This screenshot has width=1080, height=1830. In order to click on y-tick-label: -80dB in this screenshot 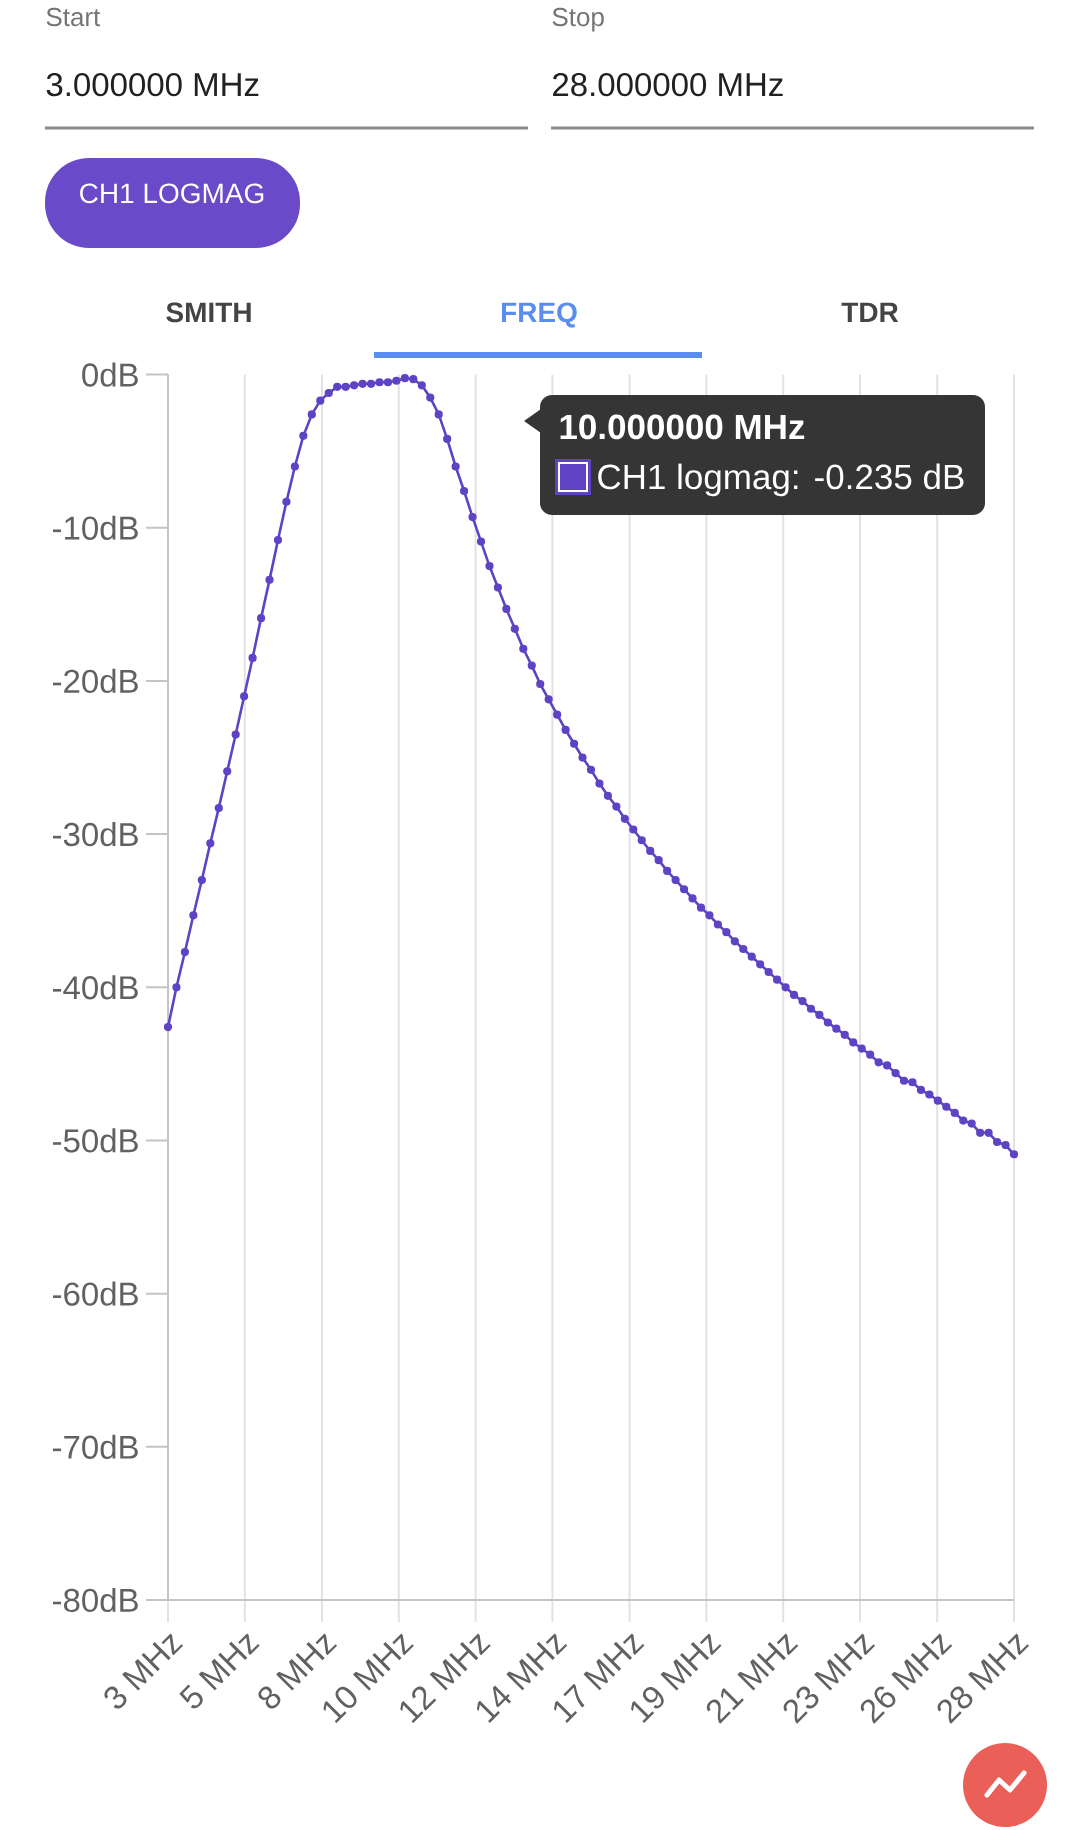, I will do `click(95, 1600)`.